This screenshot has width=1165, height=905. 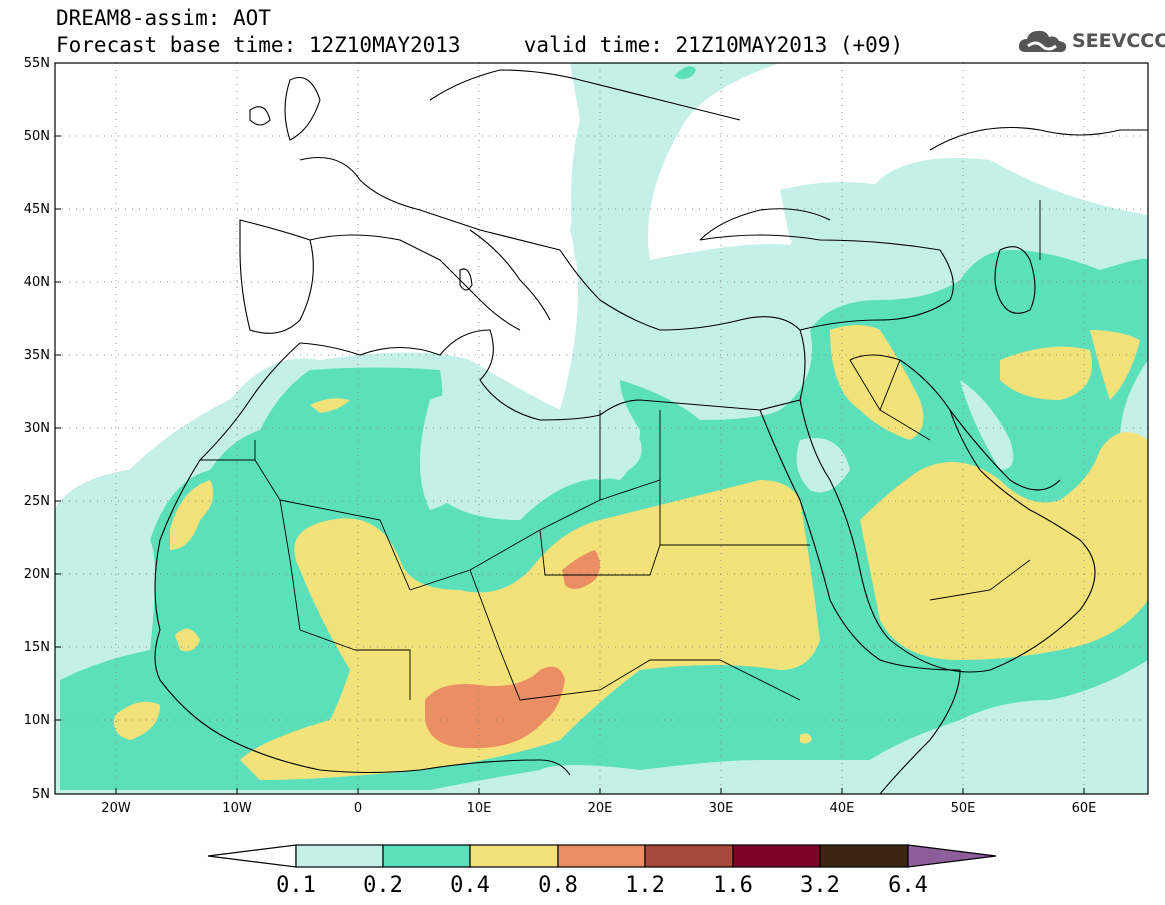 I want to click on lon-label: 0, so click(x=358, y=808).